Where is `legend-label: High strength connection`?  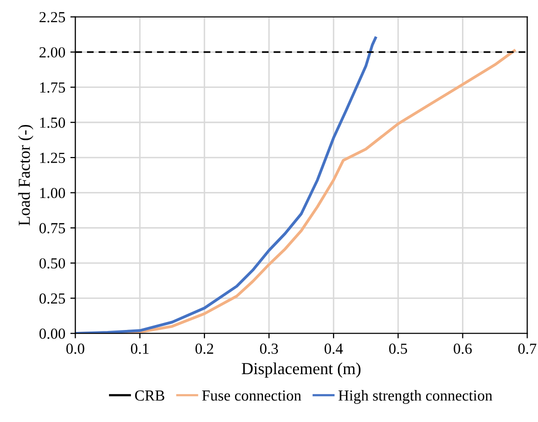
legend-label: High strength connection is located at coordinates (415, 397).